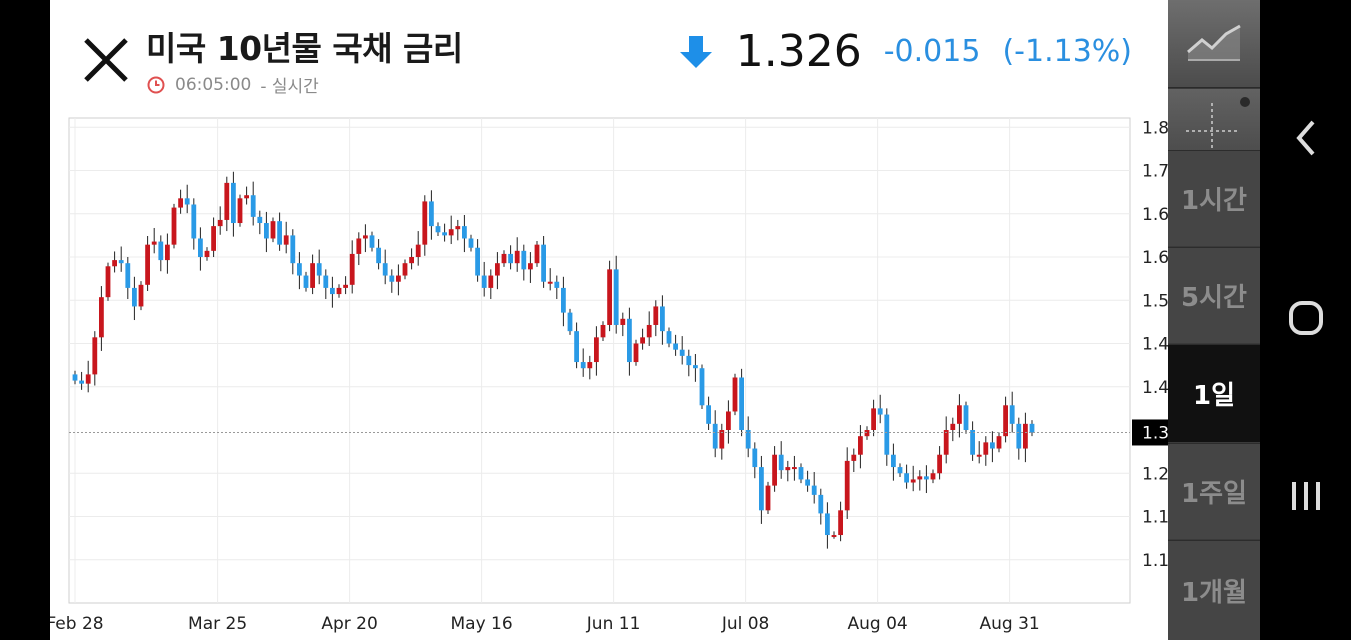  What do you see at coordinates (349, 624) in the screenshot?
I see `x-tick-label: Apr 20` at bounding box center [349, 624].